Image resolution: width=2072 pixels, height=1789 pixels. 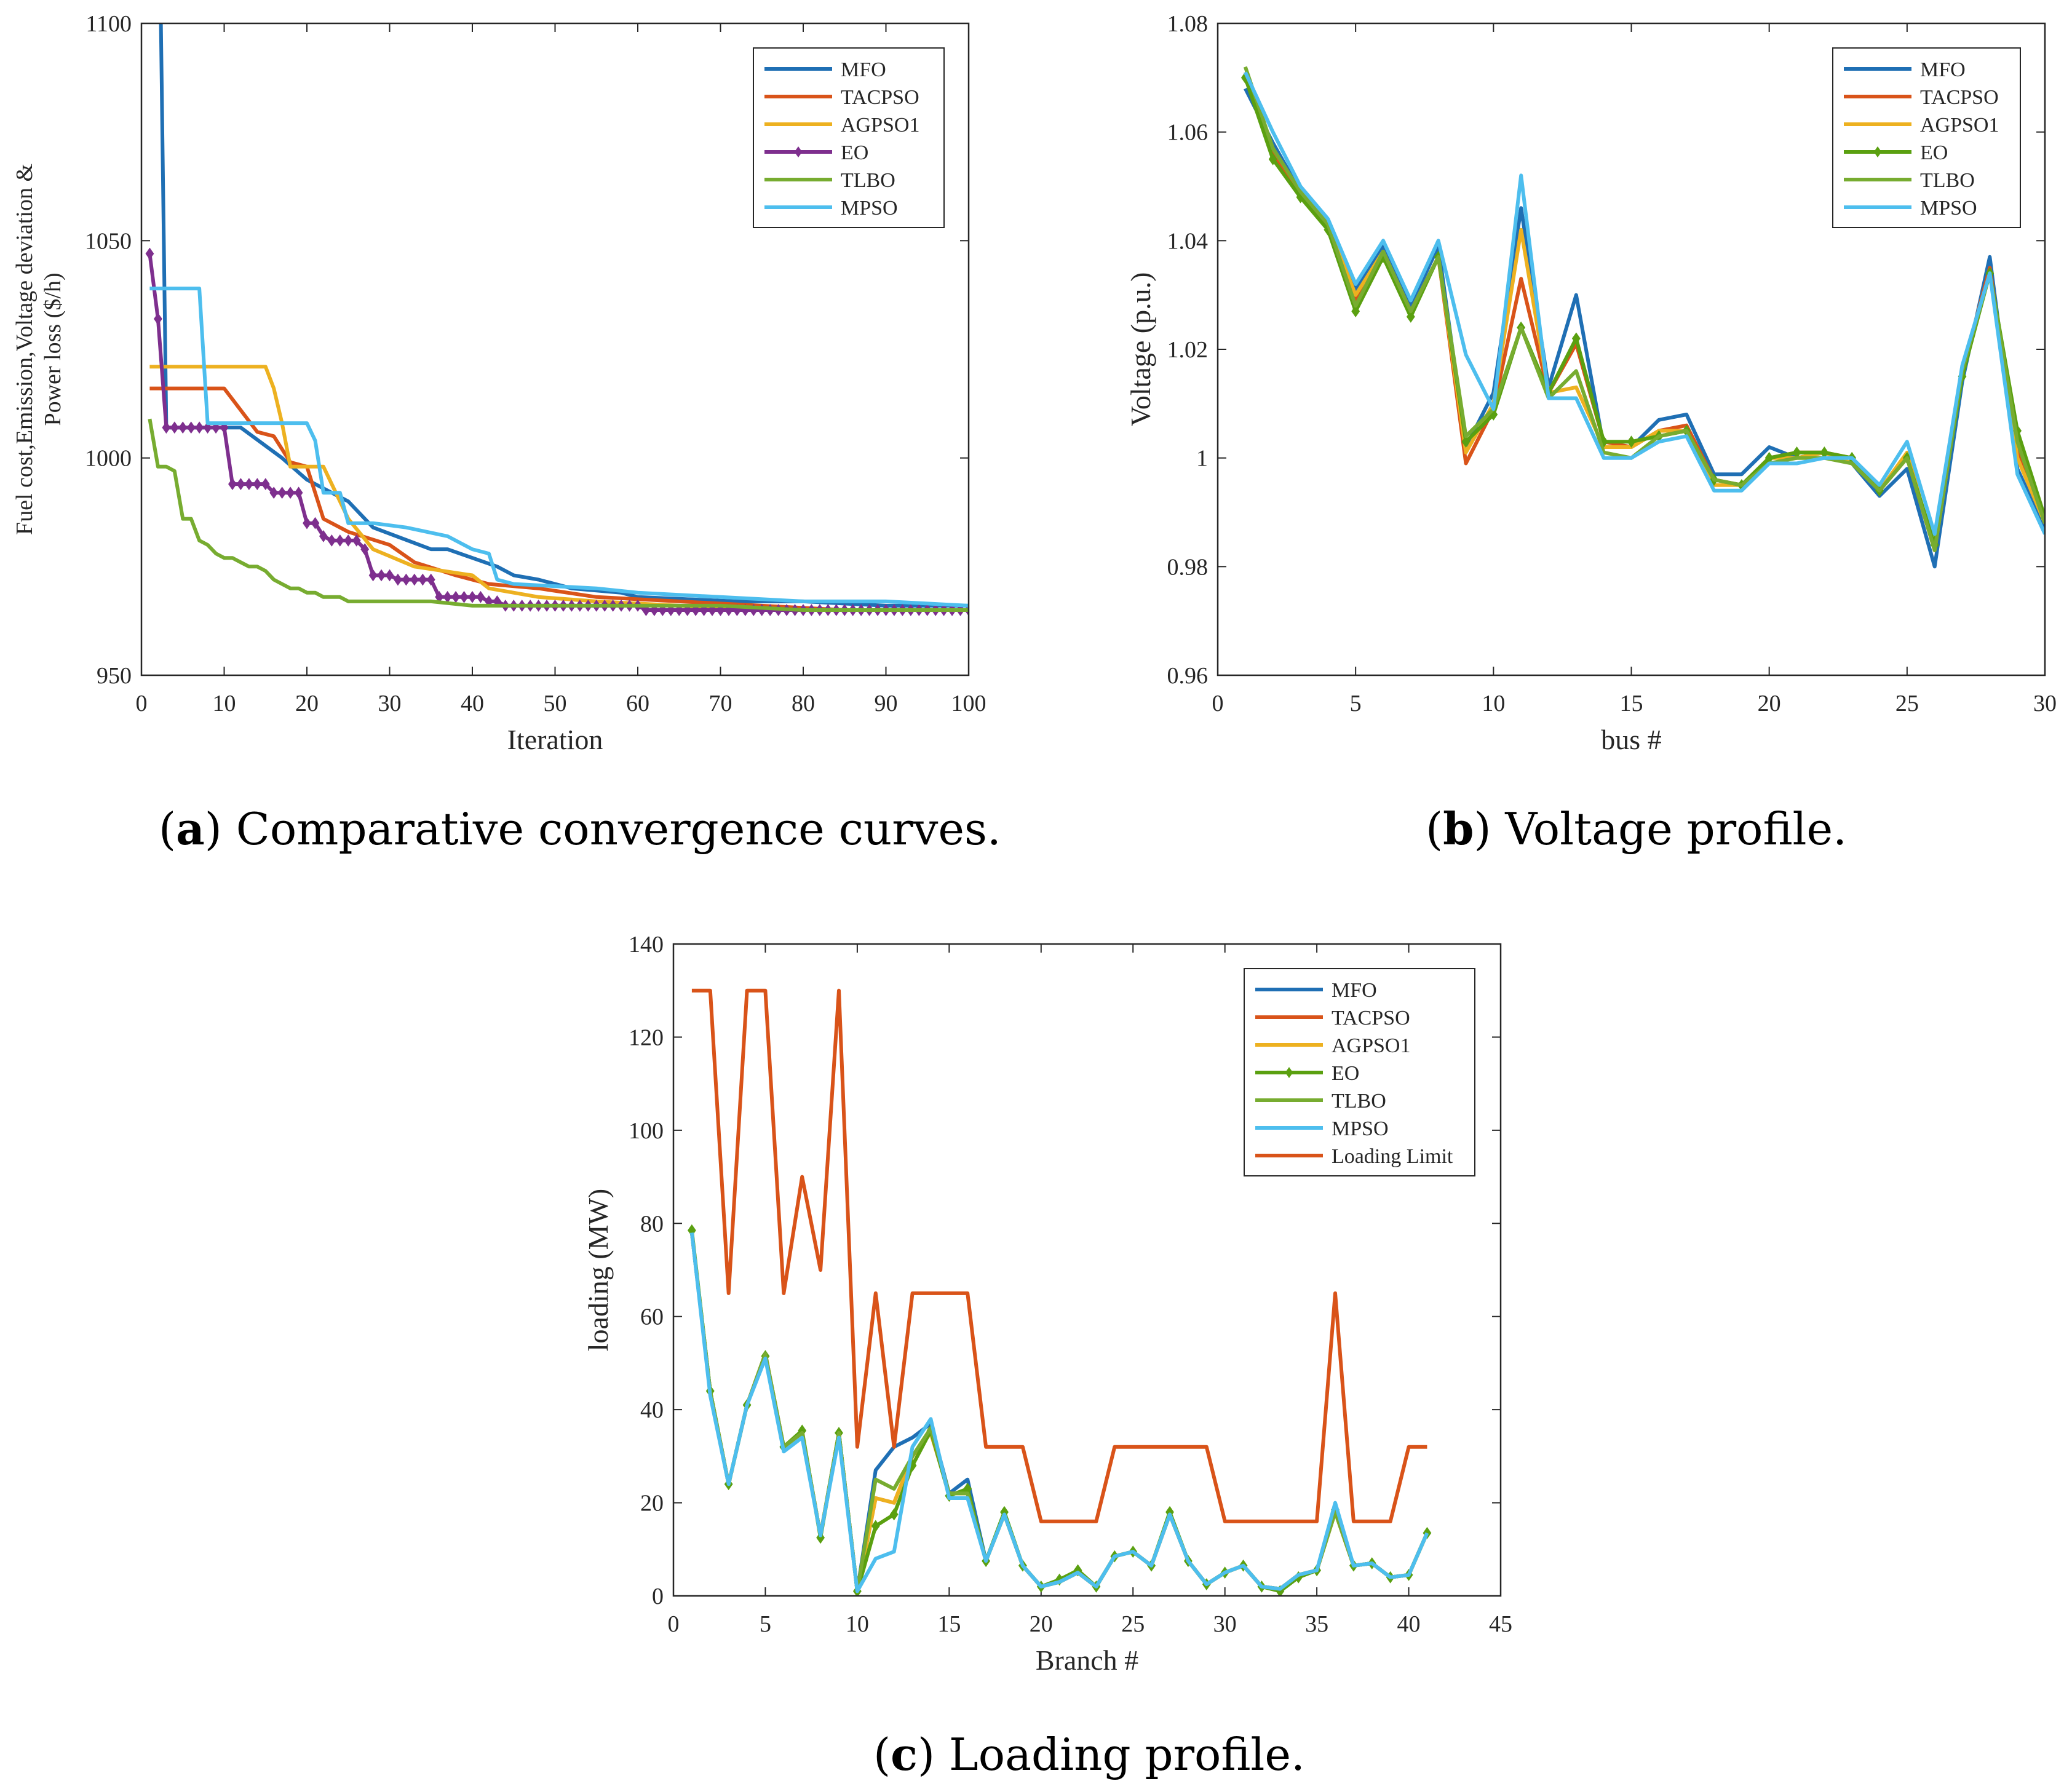 I want to click on series-line-loading-limit, so click(x=1059, y=1255).